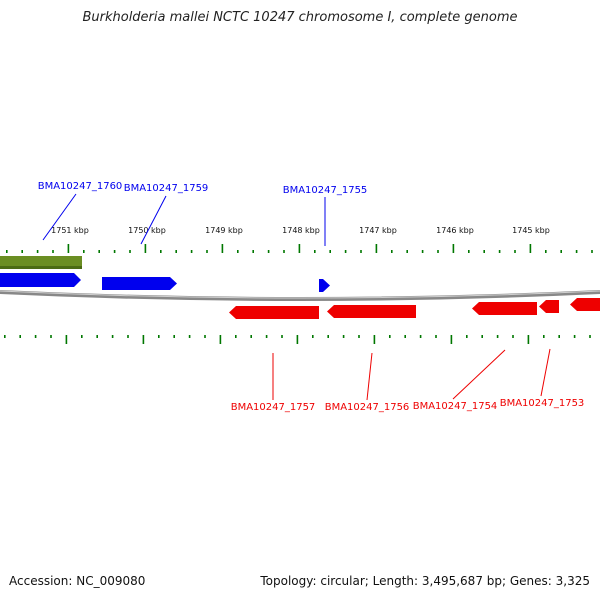 The image size is (600, 600). I want to click on ruler-tick-label: 1746 kbp, so click(455, 230).